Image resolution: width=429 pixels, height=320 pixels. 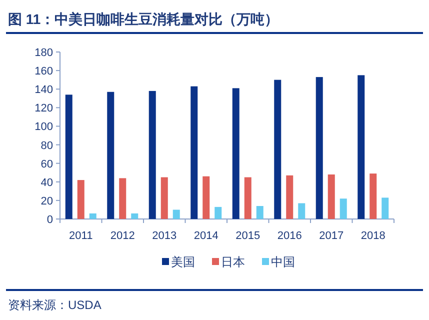 I want to click on y-tick-label: 180, so click(x=43, y=53).